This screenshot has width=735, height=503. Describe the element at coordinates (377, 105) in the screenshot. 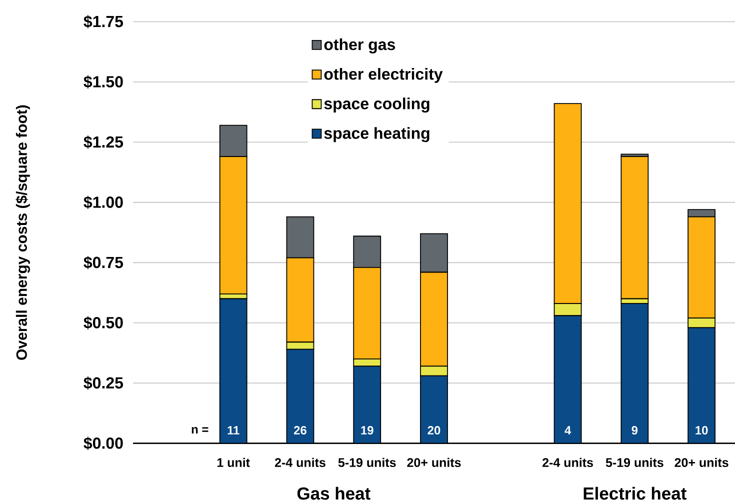

I see `legend-label: space cooling` at that location.